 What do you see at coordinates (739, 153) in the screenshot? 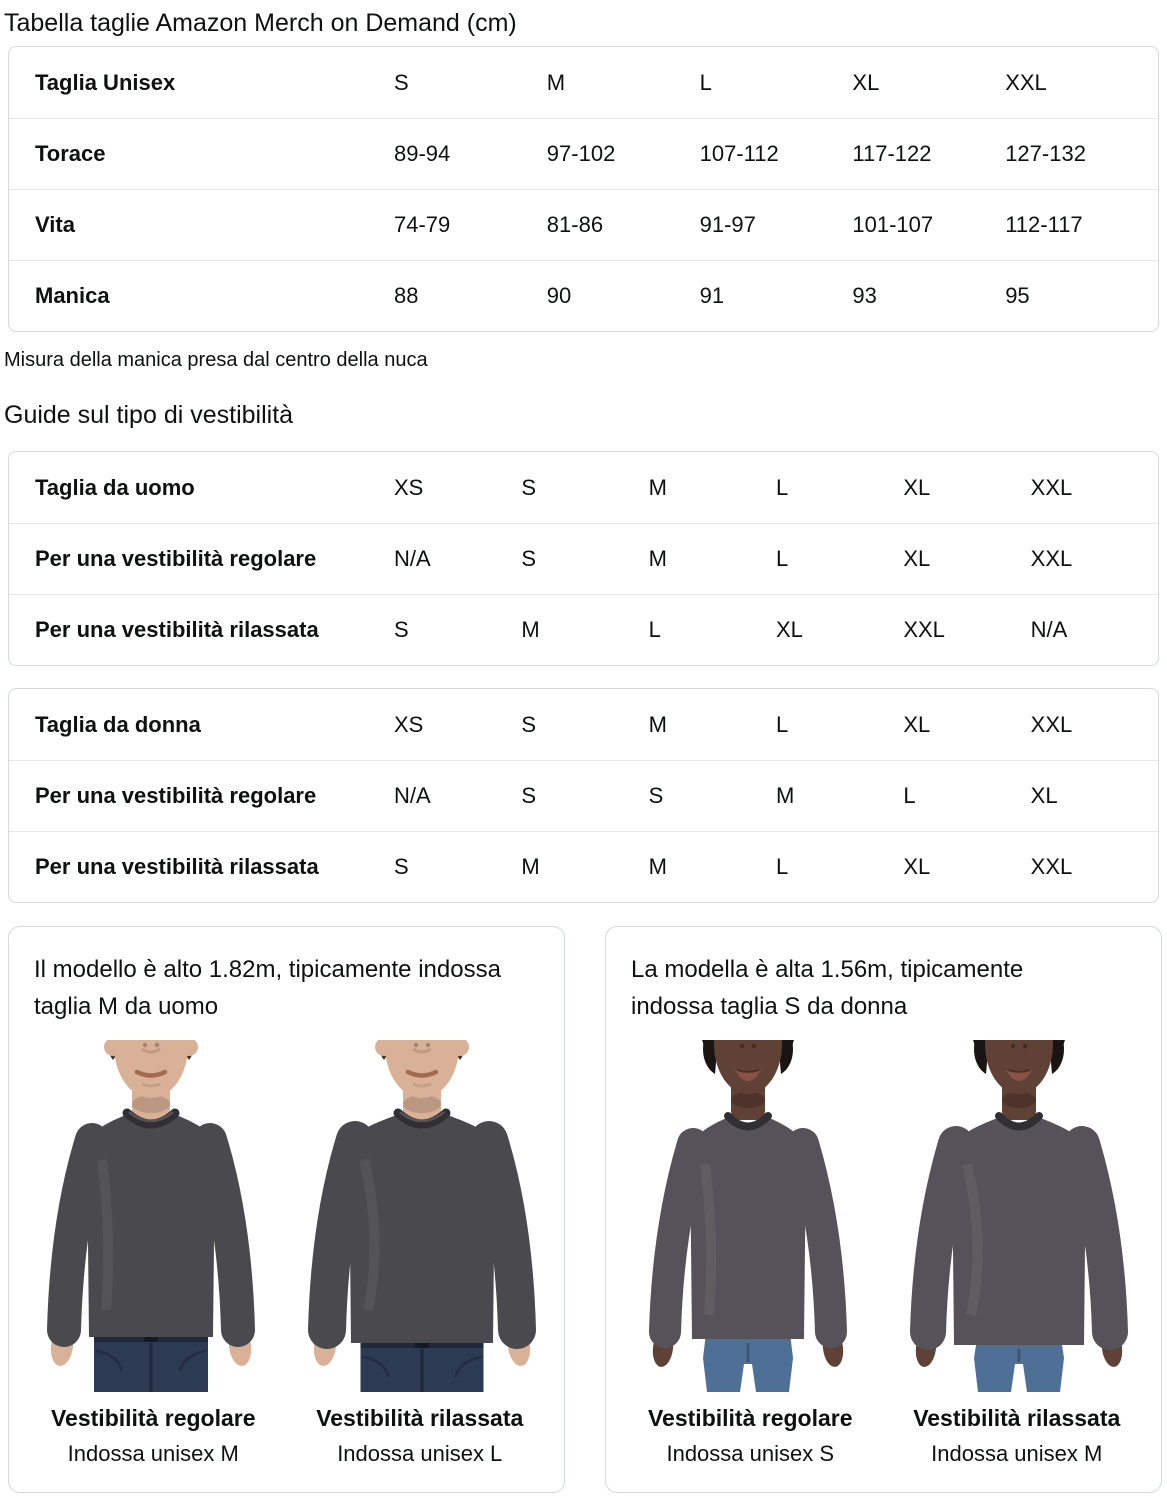
I see `size-cell: 107-112` at bounding box center [739, 153].